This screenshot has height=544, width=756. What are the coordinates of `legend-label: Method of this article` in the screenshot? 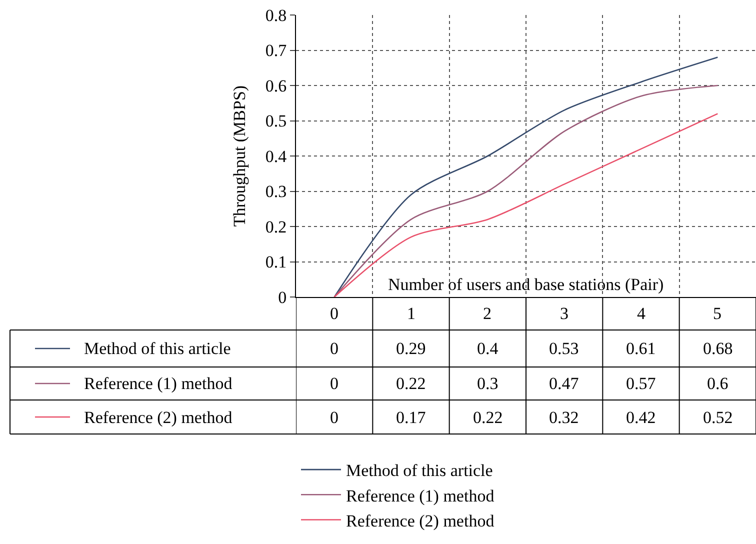 It's located at (157, 348).